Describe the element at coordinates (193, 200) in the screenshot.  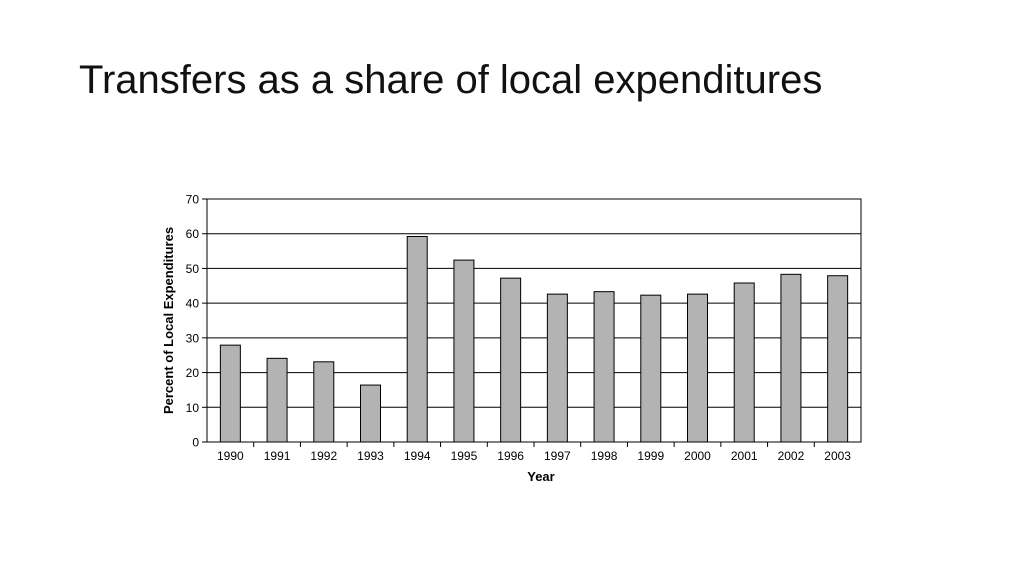
I see `y-tick-label-70: 70` at that location.